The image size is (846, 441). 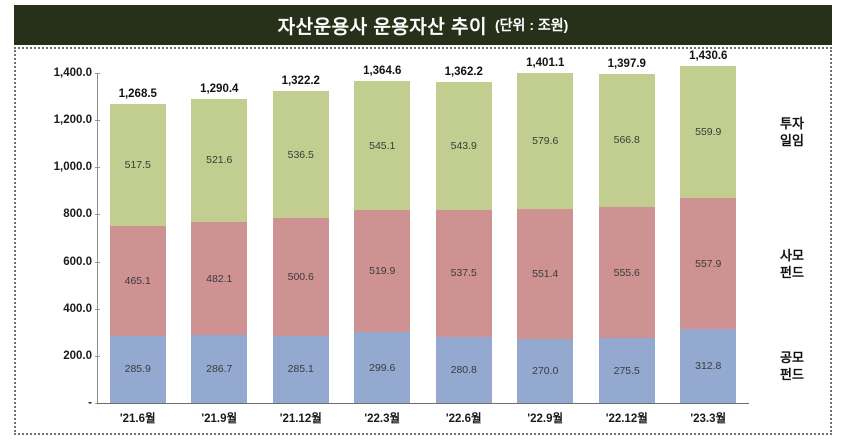 I want to click on y-axis-tick-label: 200.0, so click(x=77, y=355).